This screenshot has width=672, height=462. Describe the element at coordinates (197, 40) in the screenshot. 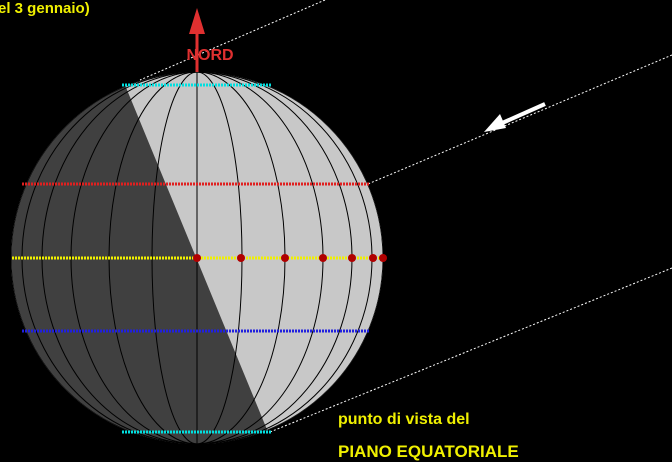

I see `north-arrow` at that location.